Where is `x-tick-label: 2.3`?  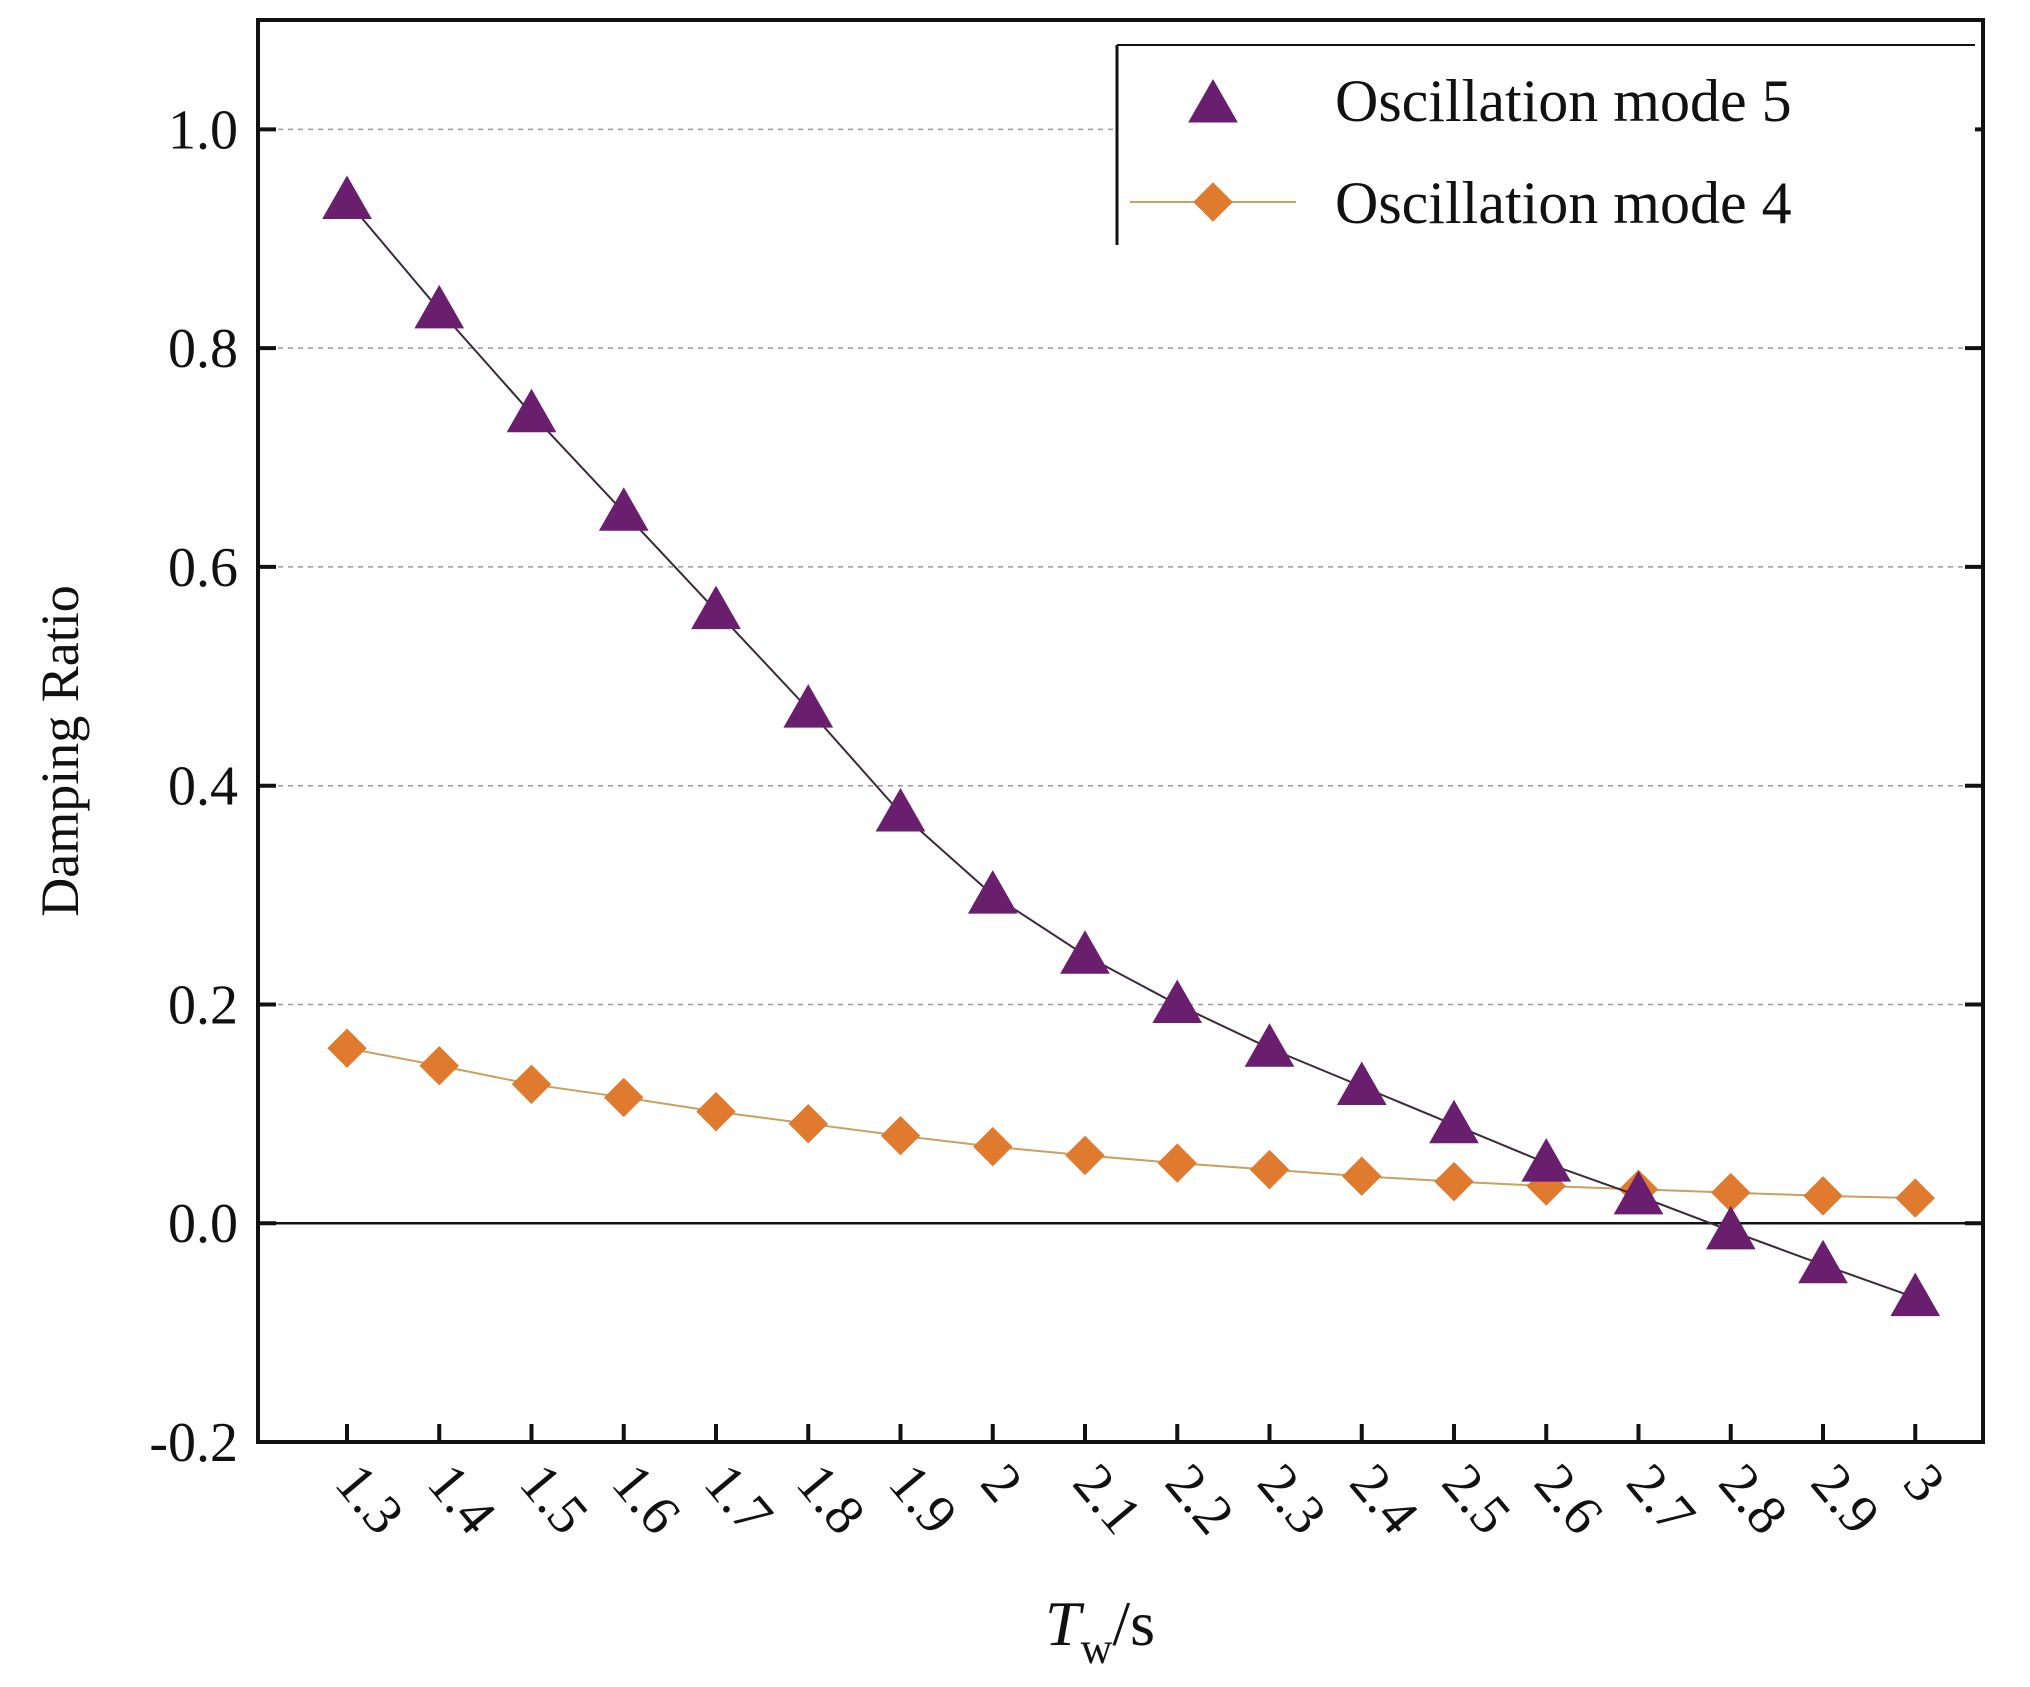
x-tick-label: 2.3 is located at coordinates (1292, 1499).